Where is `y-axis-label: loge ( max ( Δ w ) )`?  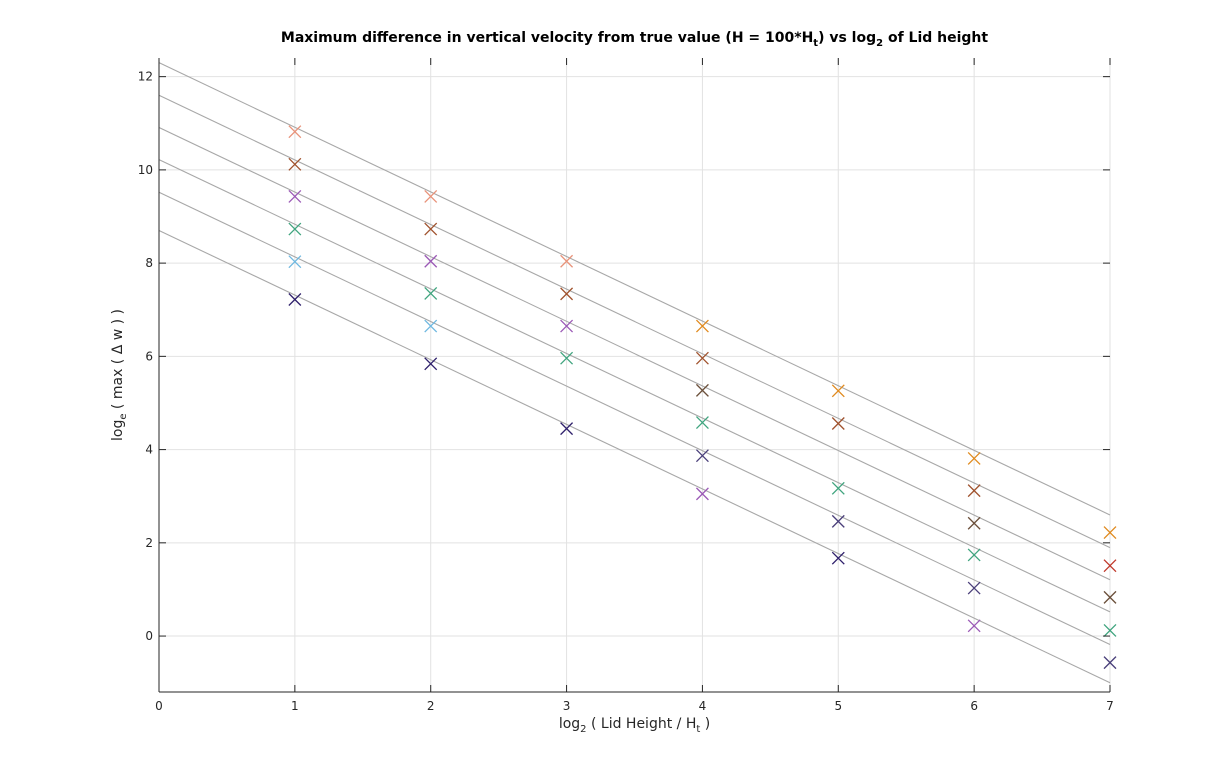 y-axis-label: loge ( max ( Δ w ) ) is located at coordinates (119, 375).